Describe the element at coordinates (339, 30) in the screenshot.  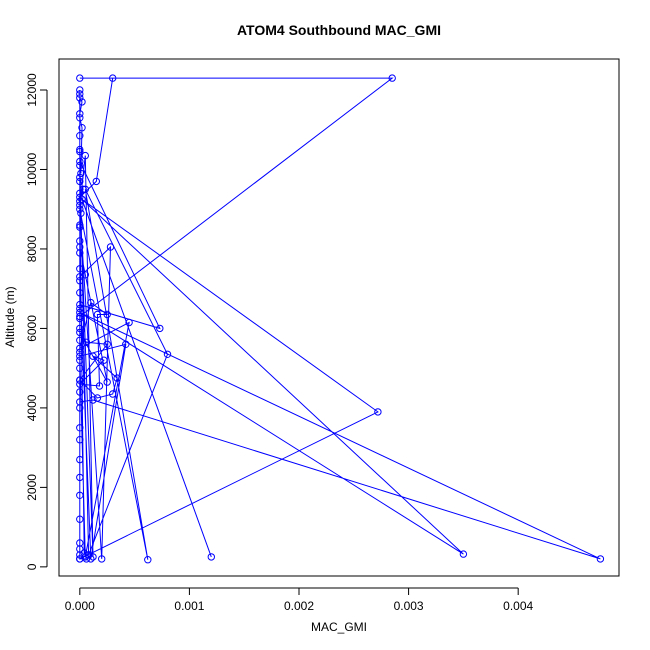
I see `chart-title: ATOM4 Southbound MAC_GMI` at that location.